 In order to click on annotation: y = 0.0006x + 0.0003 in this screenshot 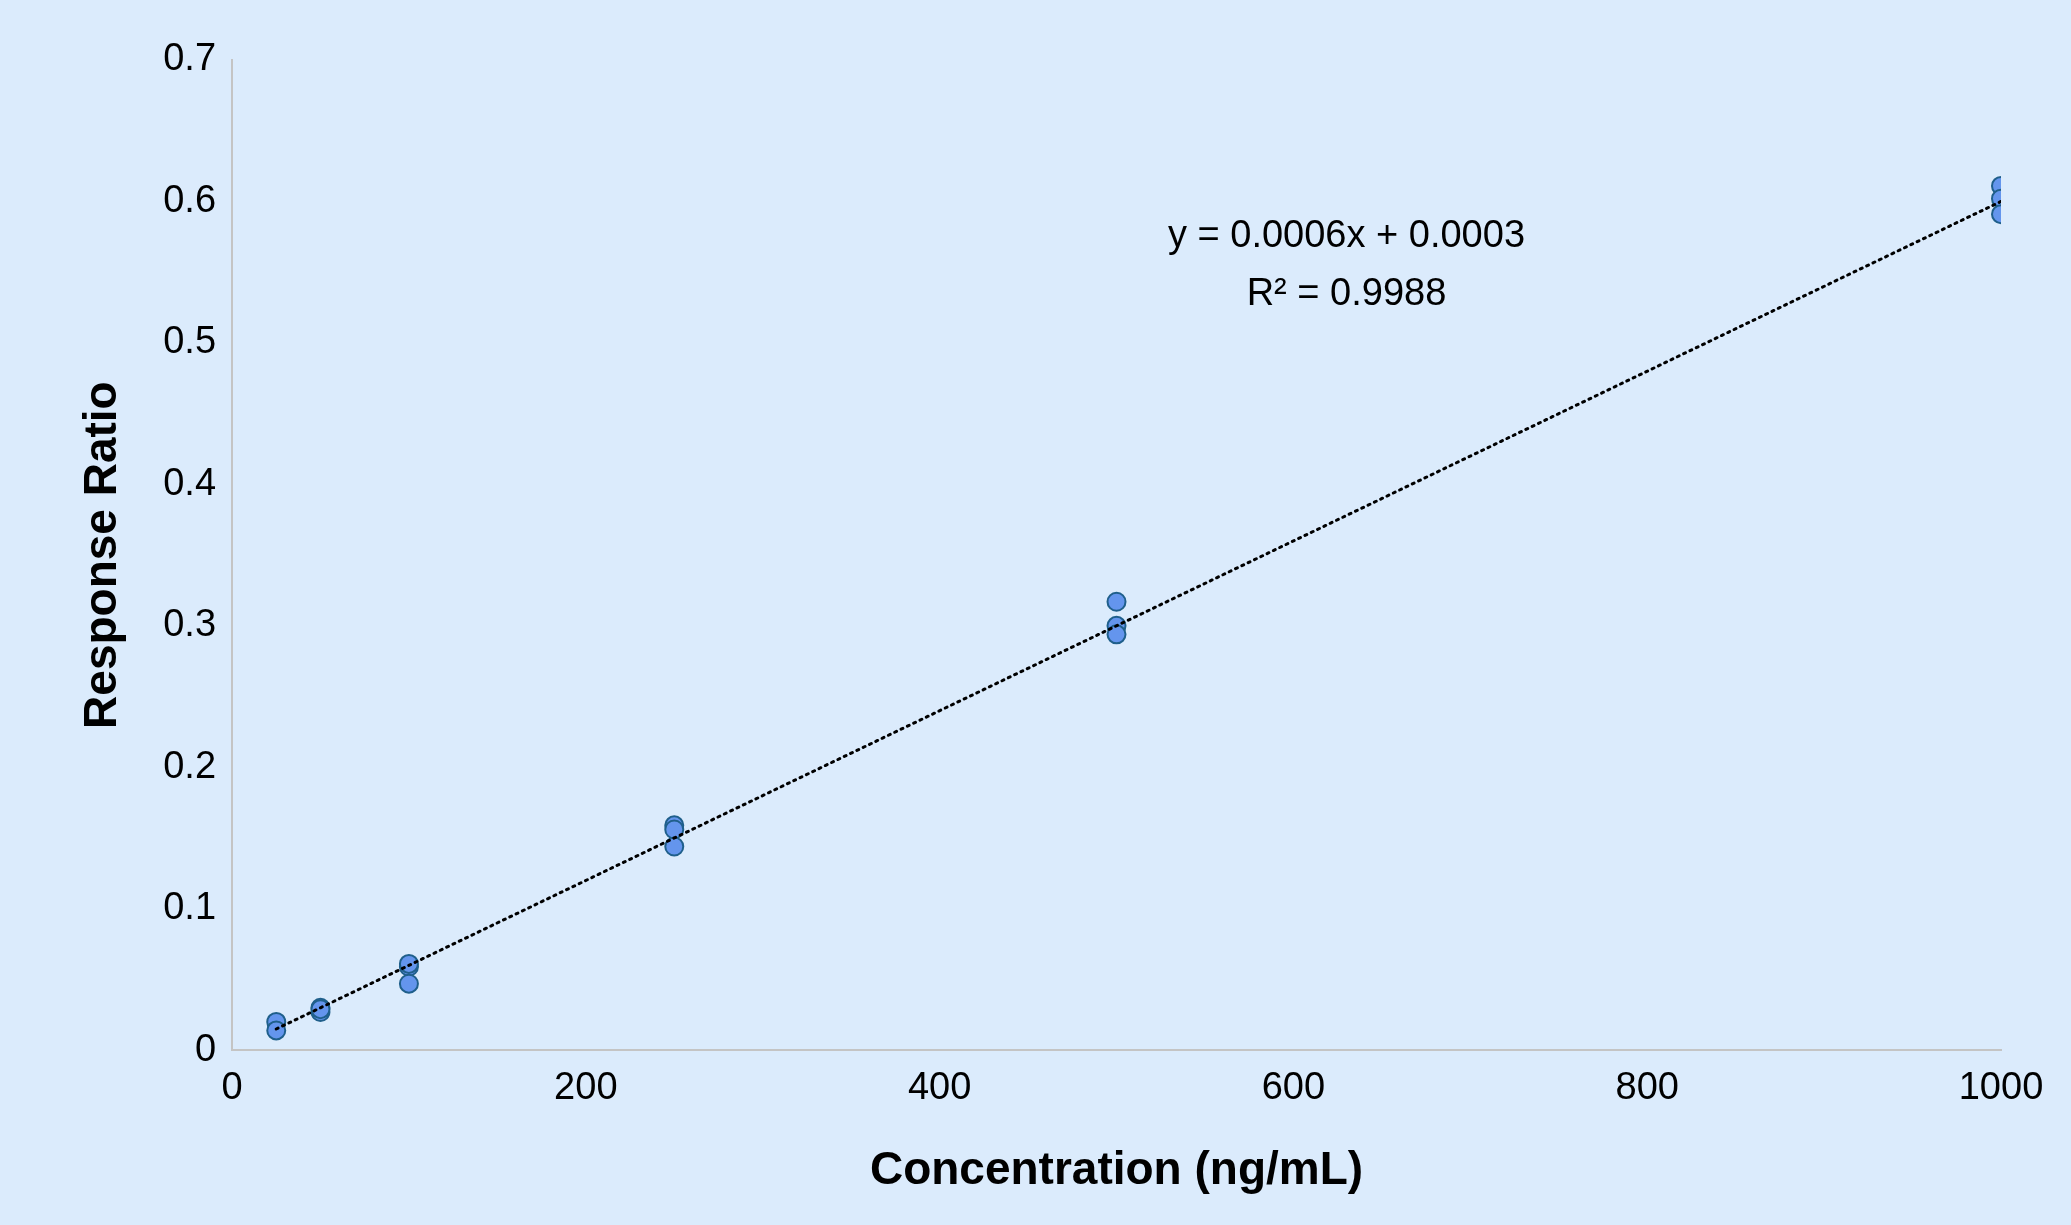, I will do `click(1346, 233)`.